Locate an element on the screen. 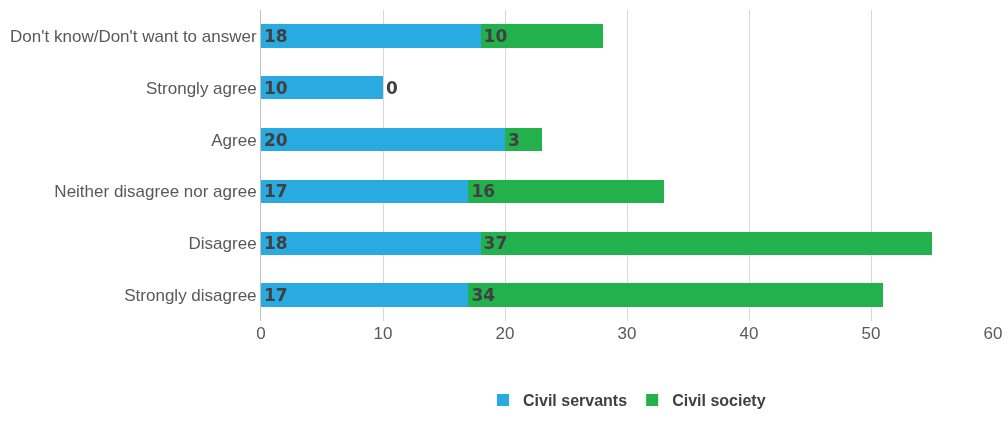 The height and width of the screenshot is (427, 1008). x-tick-label: 20 is located at coordinates (505, 333).